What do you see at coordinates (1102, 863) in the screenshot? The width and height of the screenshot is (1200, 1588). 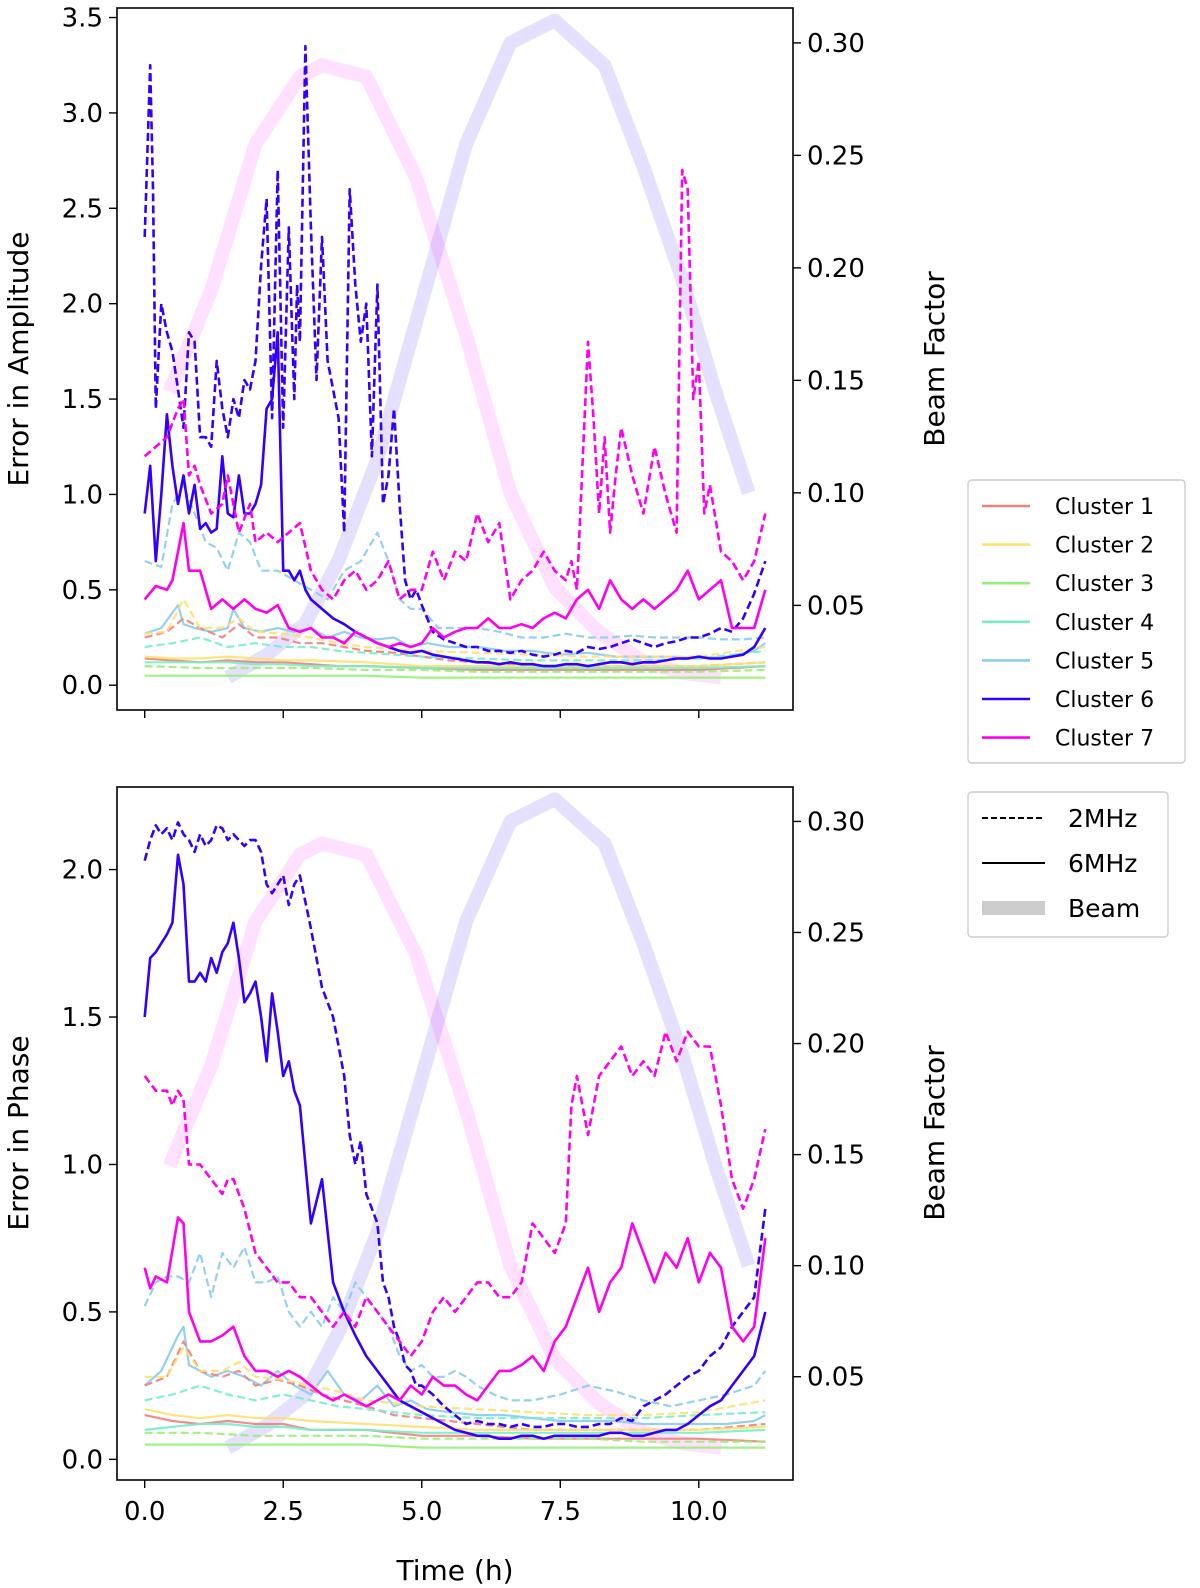 I see `legend-label: 6MHz` at bounding box center [1102, 863].